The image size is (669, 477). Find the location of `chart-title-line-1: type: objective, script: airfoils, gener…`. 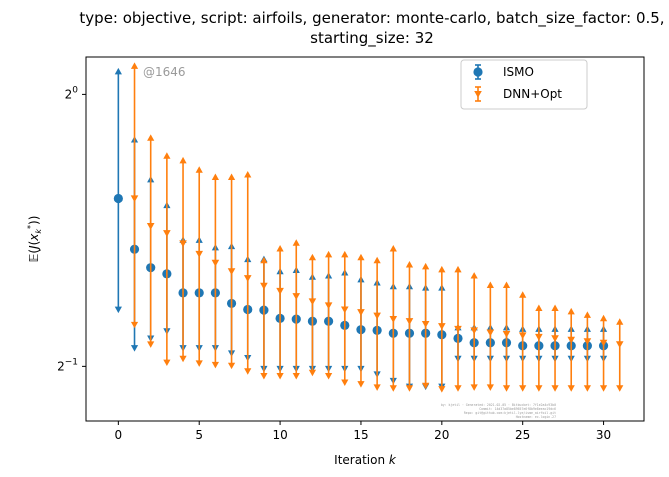

chart-title-line-1: type: objective, script: airfoils, gener… is located at coordinates (371, 18).